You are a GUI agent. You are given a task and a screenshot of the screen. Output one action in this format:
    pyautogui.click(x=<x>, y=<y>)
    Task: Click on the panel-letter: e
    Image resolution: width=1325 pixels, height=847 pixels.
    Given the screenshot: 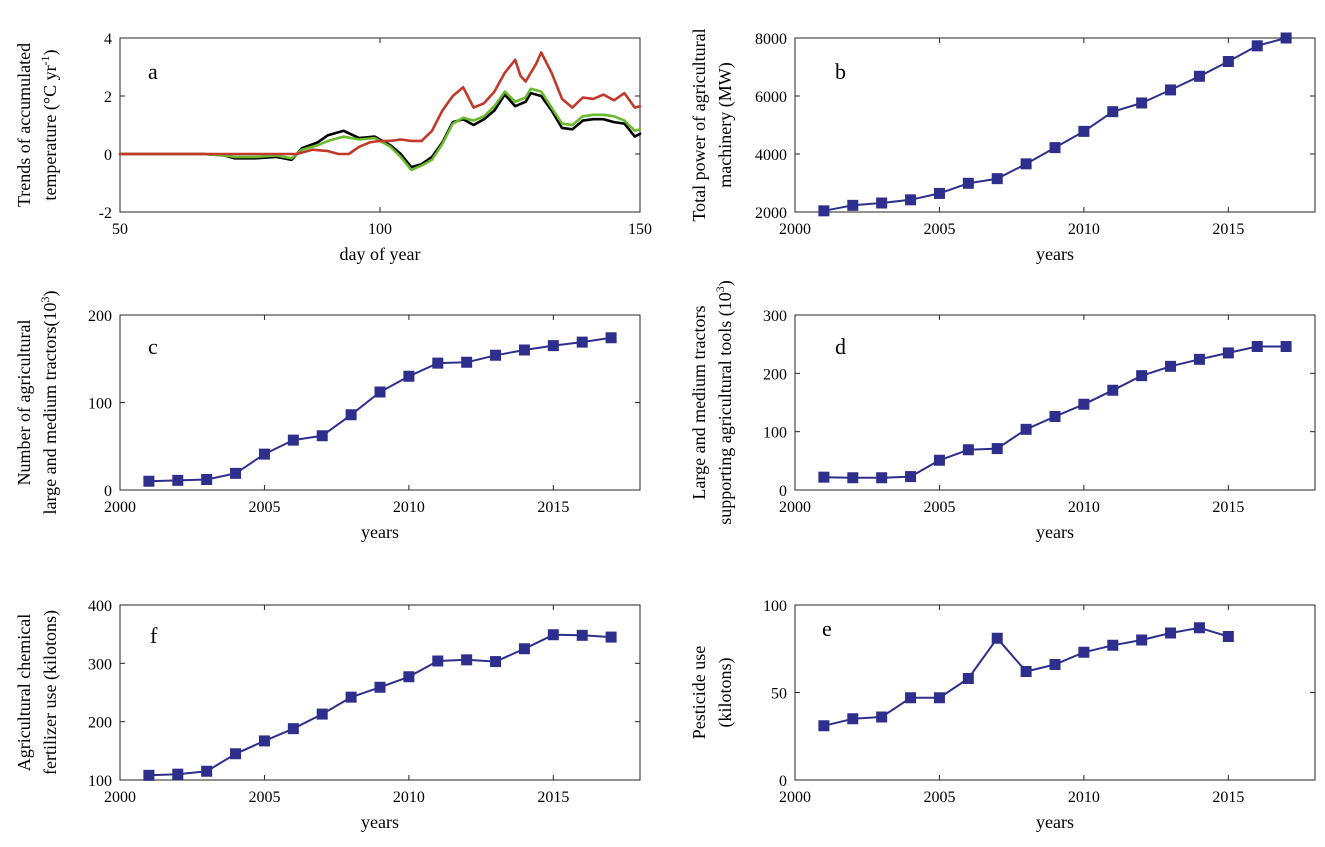 What is the action you would take?
    pyautogui.click(x=827, y=628)
    